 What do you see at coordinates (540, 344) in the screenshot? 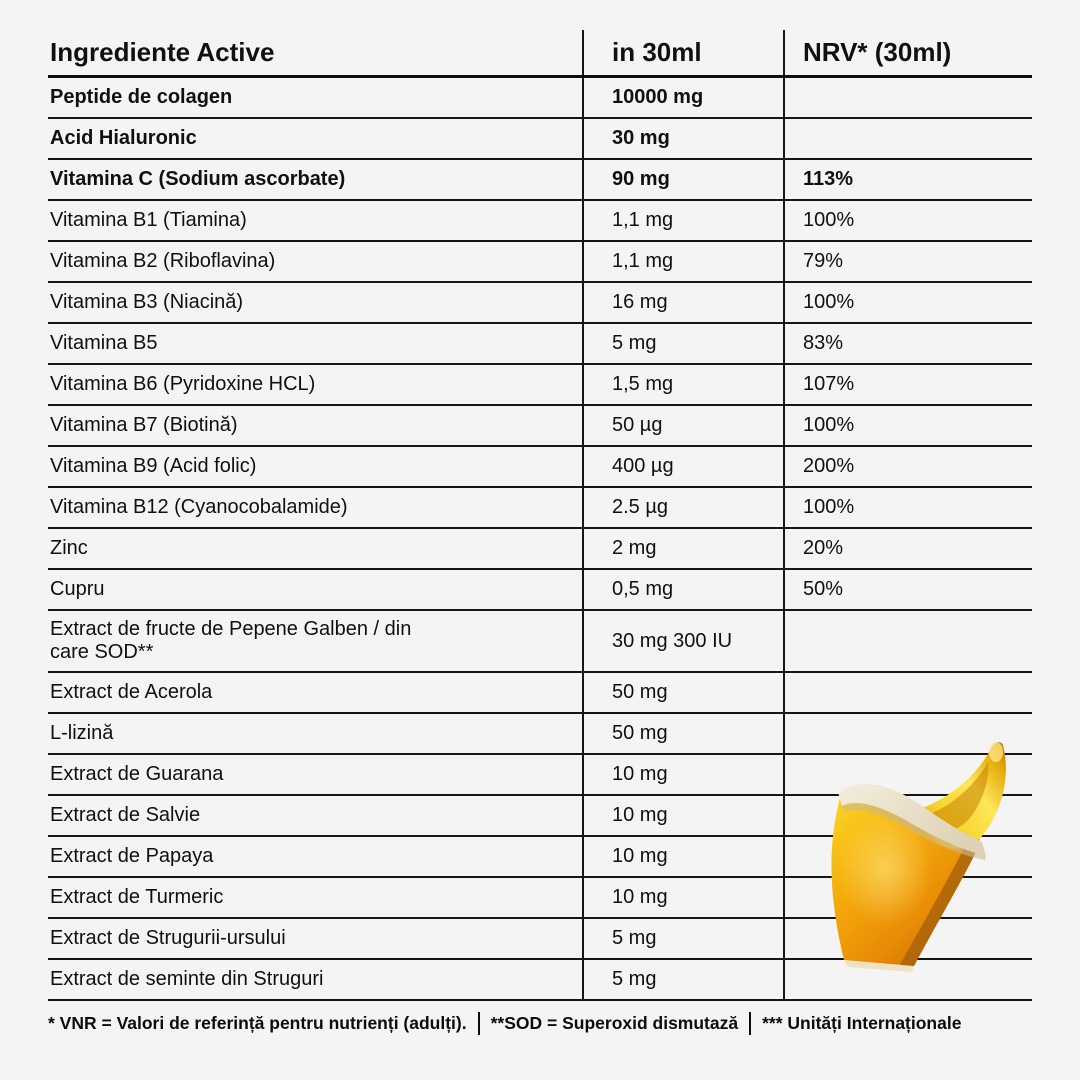
I see `table-row: Vitamina B5 5 mg 83%` at bounding box center [540, 344].